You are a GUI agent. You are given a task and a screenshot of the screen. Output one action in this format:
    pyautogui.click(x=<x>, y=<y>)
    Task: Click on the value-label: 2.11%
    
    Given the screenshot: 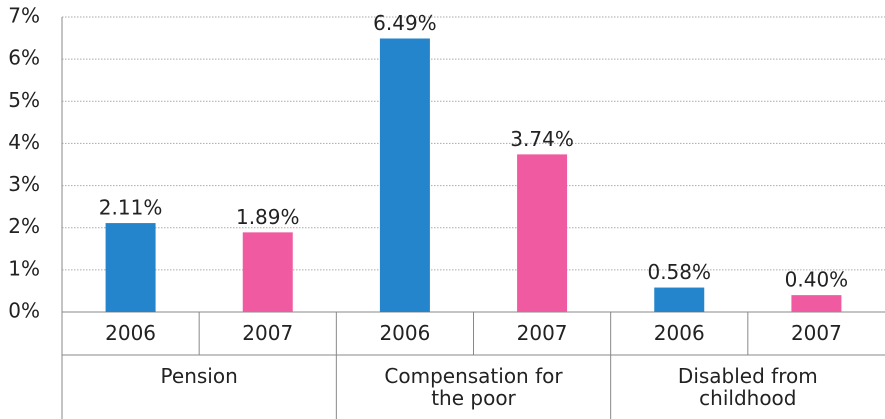 What is the action you would take?
    pyautogui.click(x=131, y=208)
    